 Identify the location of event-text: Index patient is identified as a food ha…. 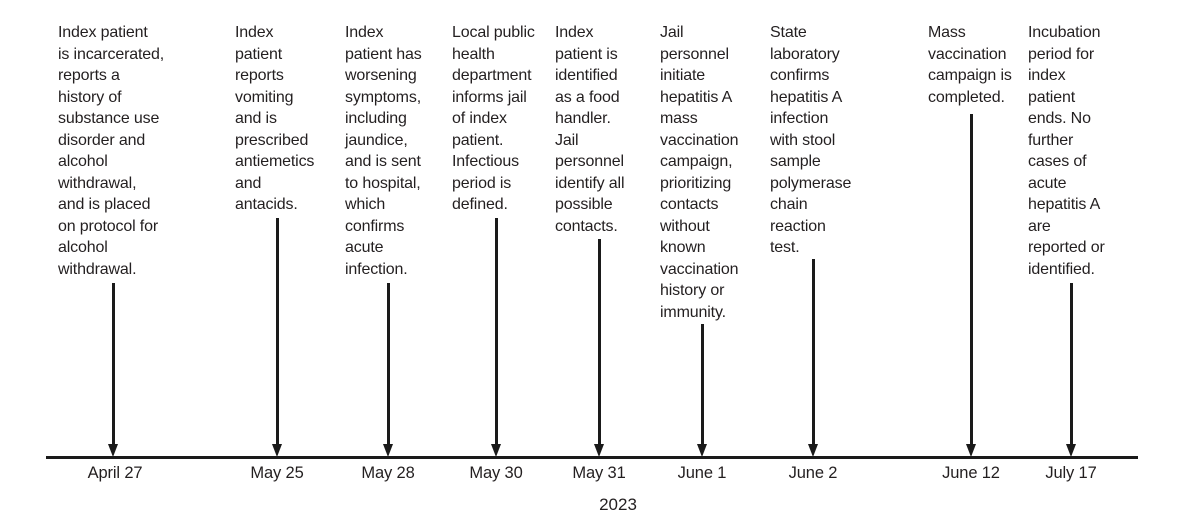
(590, 129).